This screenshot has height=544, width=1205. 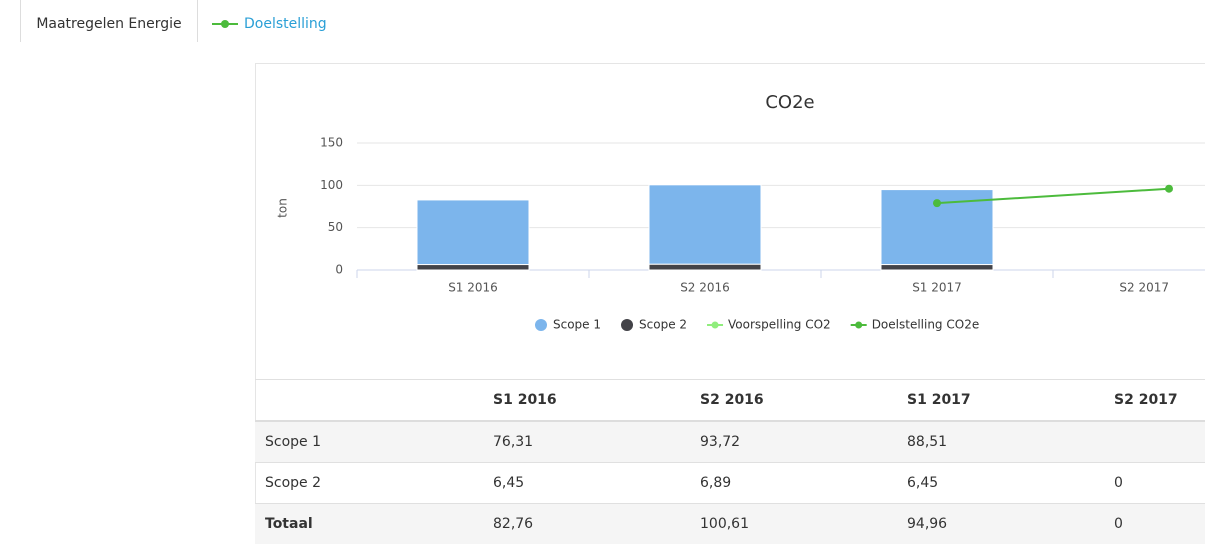 What do you see at coordinates (335, 227) in the screenshot?
I see `y-tick-label: 50` at bounding box center [335, 227].